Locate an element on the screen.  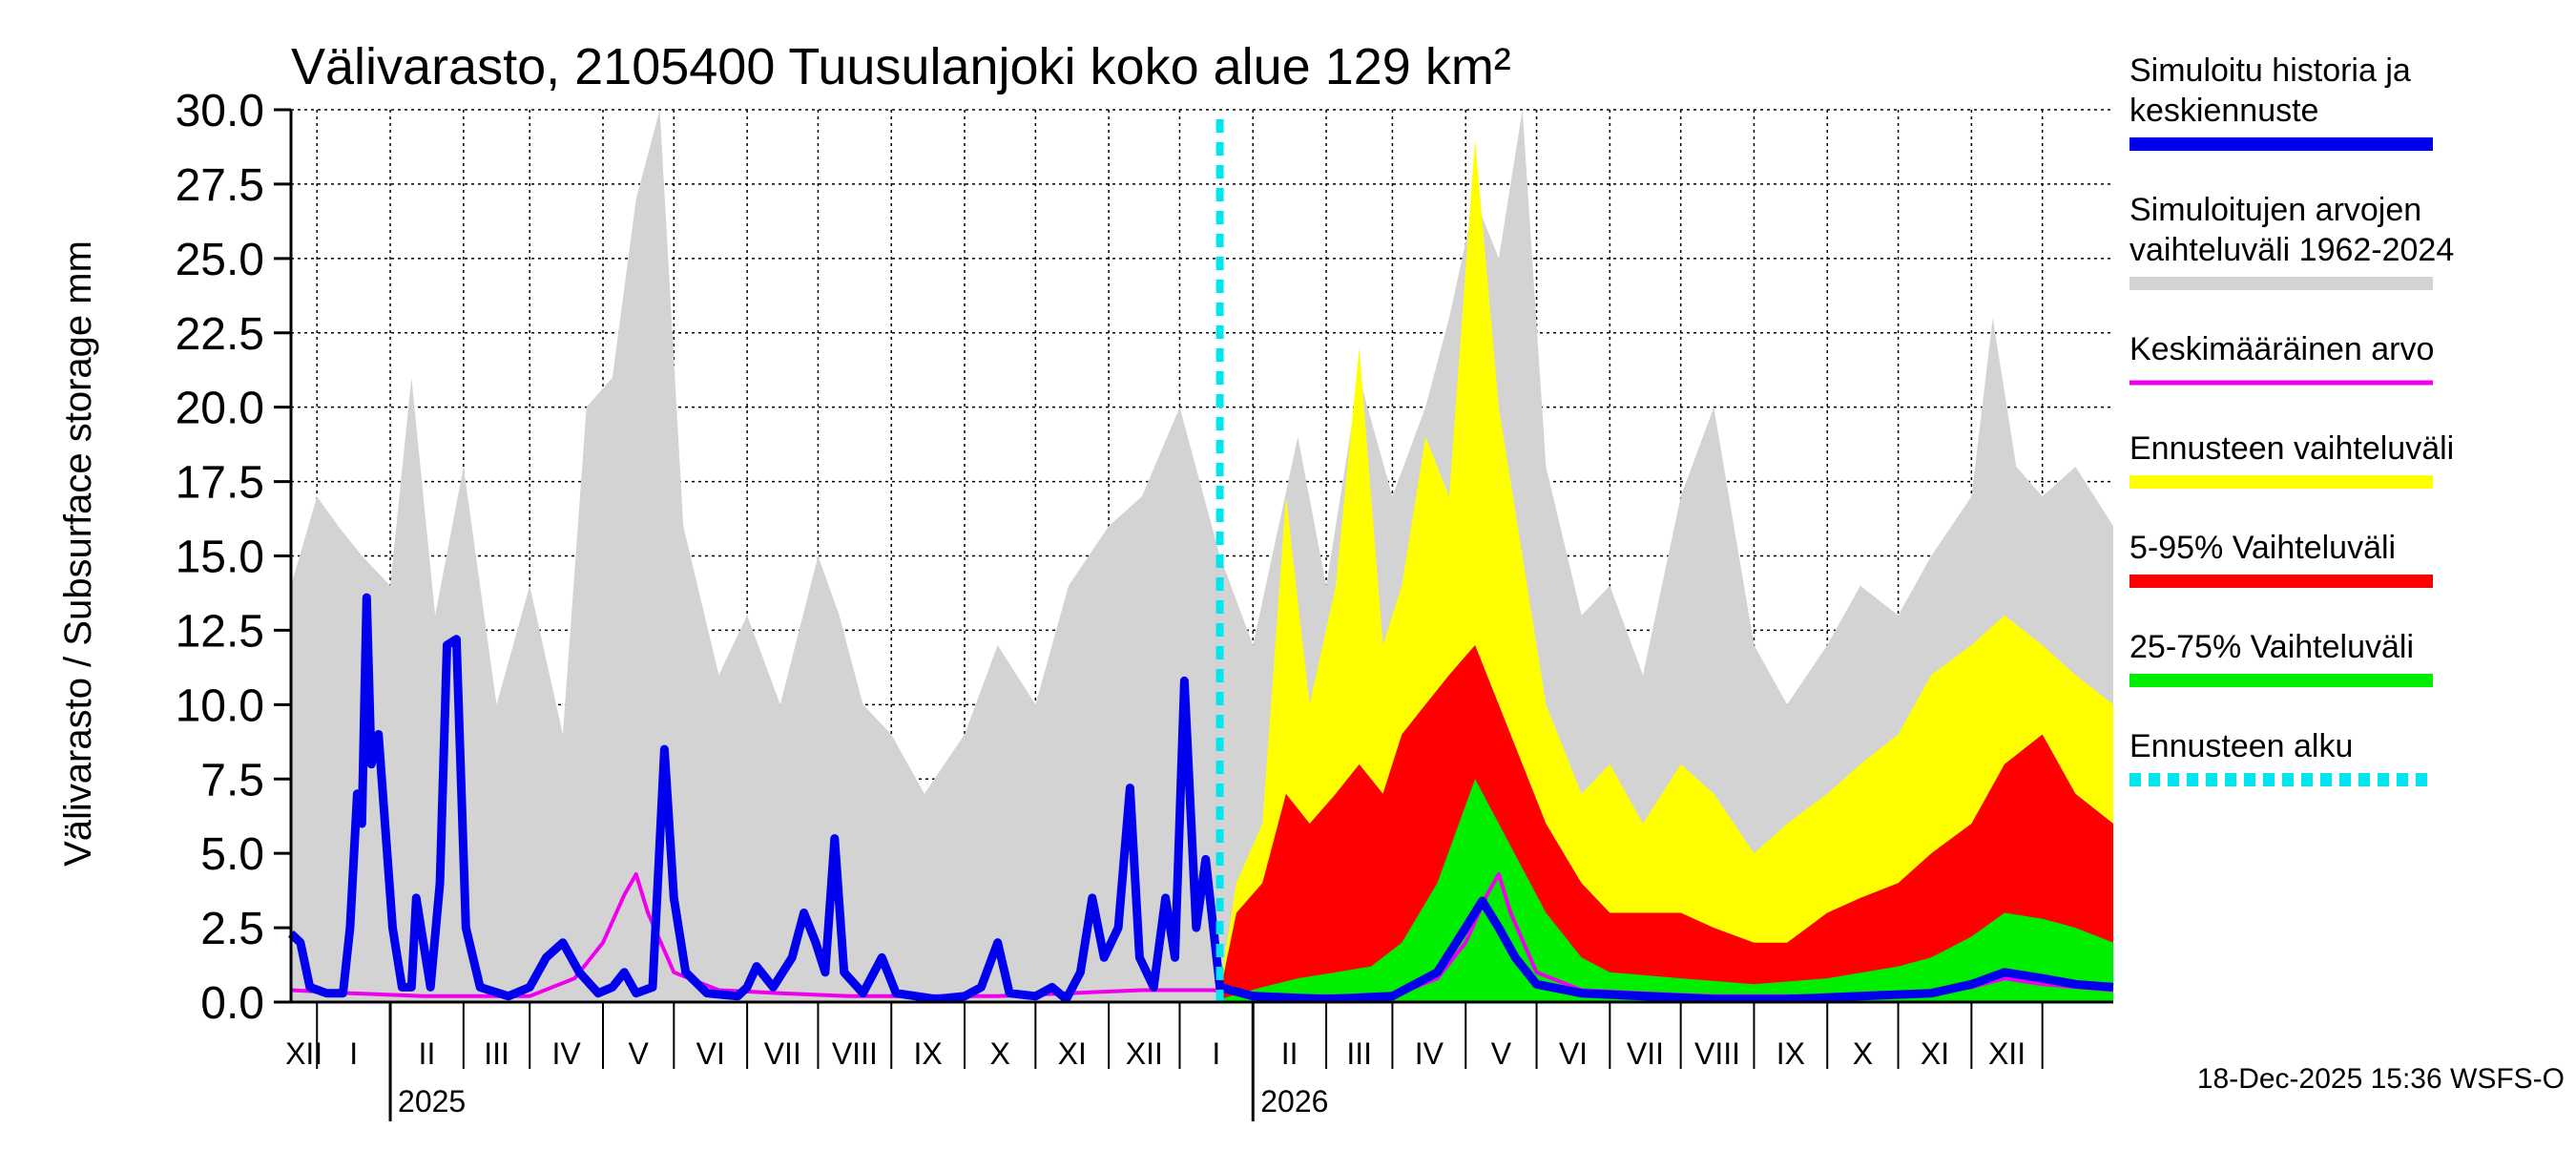
year-label: 2026 is located at coordinates (1294, 1101).